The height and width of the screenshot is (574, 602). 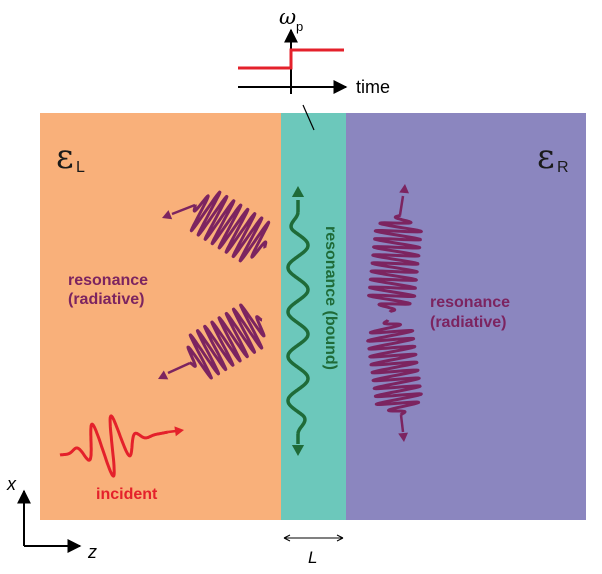 What do you see at coordinates (11, 484) in the screenshot?
I see `x-axis-label: x` at bounding box center [11, 484].